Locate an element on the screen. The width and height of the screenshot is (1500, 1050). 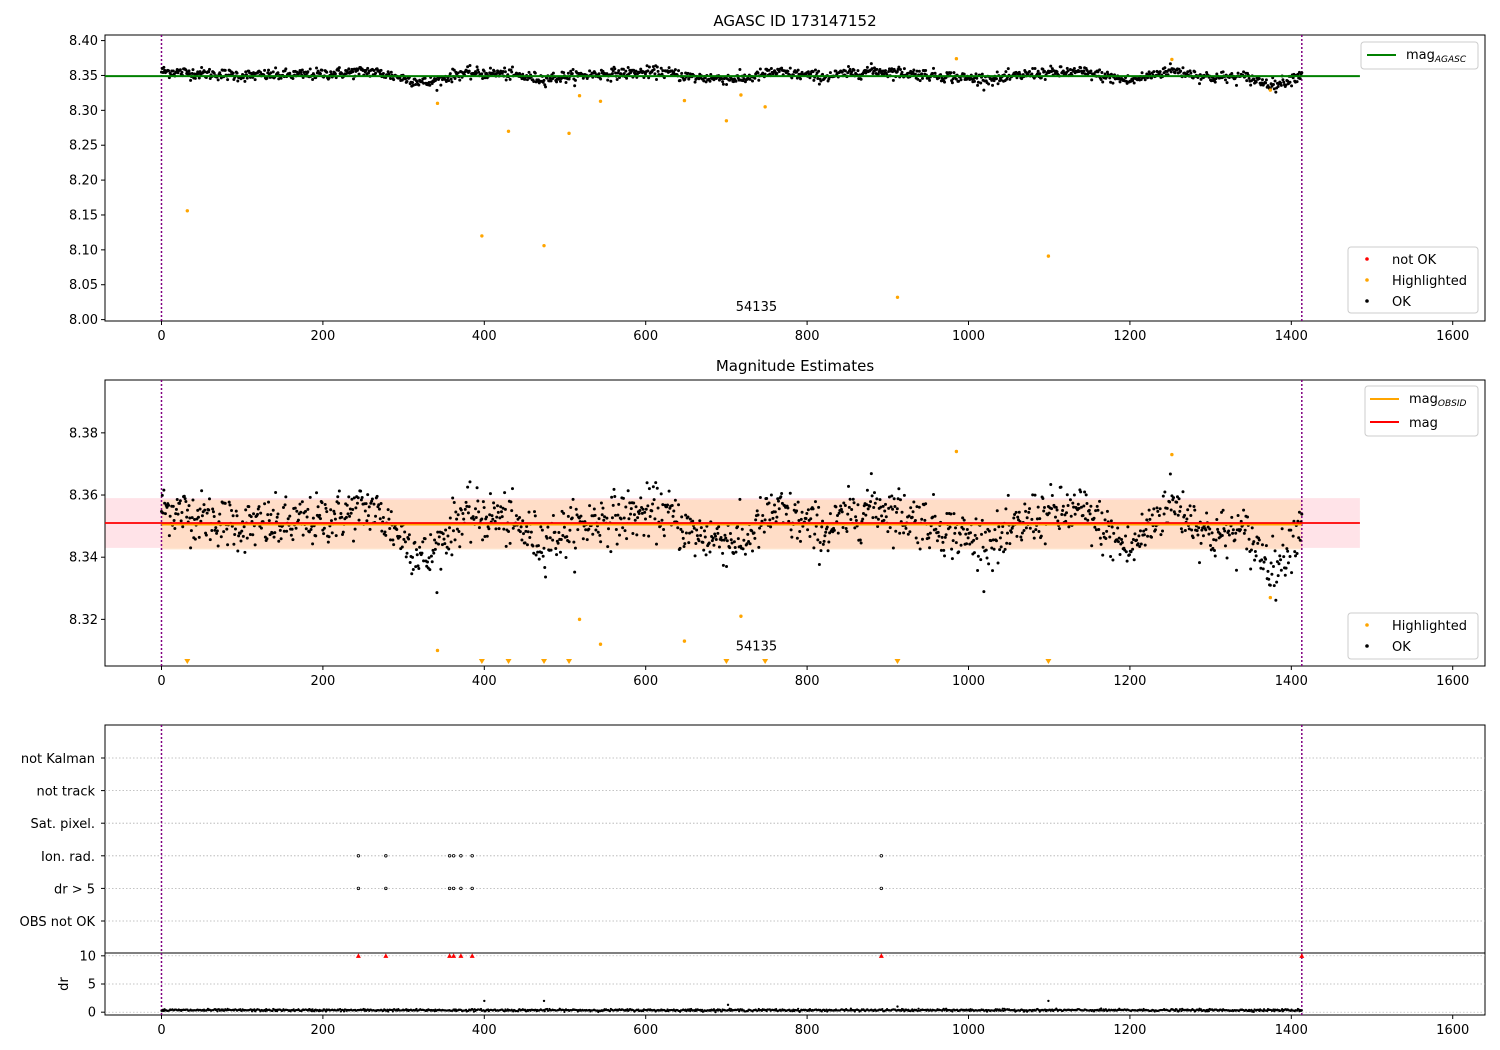
legend-marker-ok is located at coordinates (1367, 301).